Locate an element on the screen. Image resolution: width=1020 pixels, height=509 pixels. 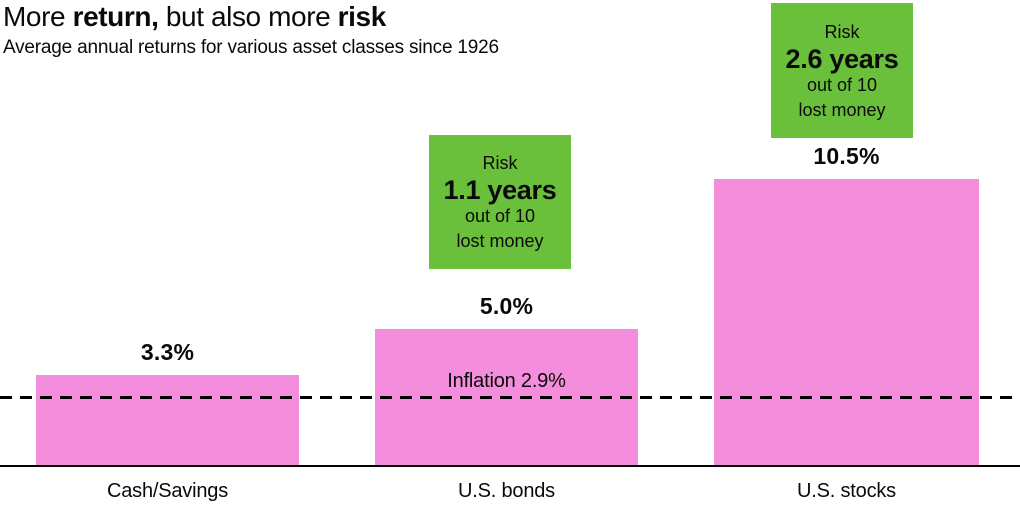
value-label-us-bonds: 5.0% is located at coordinates (506, 306).